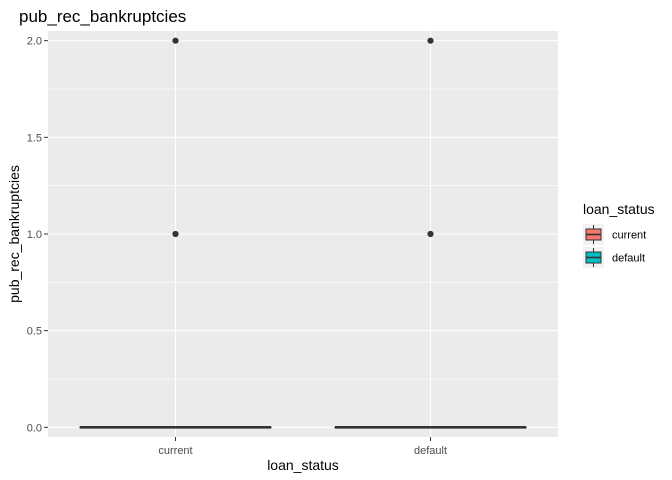  What do you see at coordinates (14, 234) in the screenshot?
I see `y-axis-title: pub_rec_bankruptcies` at bounding box center [14, 234].